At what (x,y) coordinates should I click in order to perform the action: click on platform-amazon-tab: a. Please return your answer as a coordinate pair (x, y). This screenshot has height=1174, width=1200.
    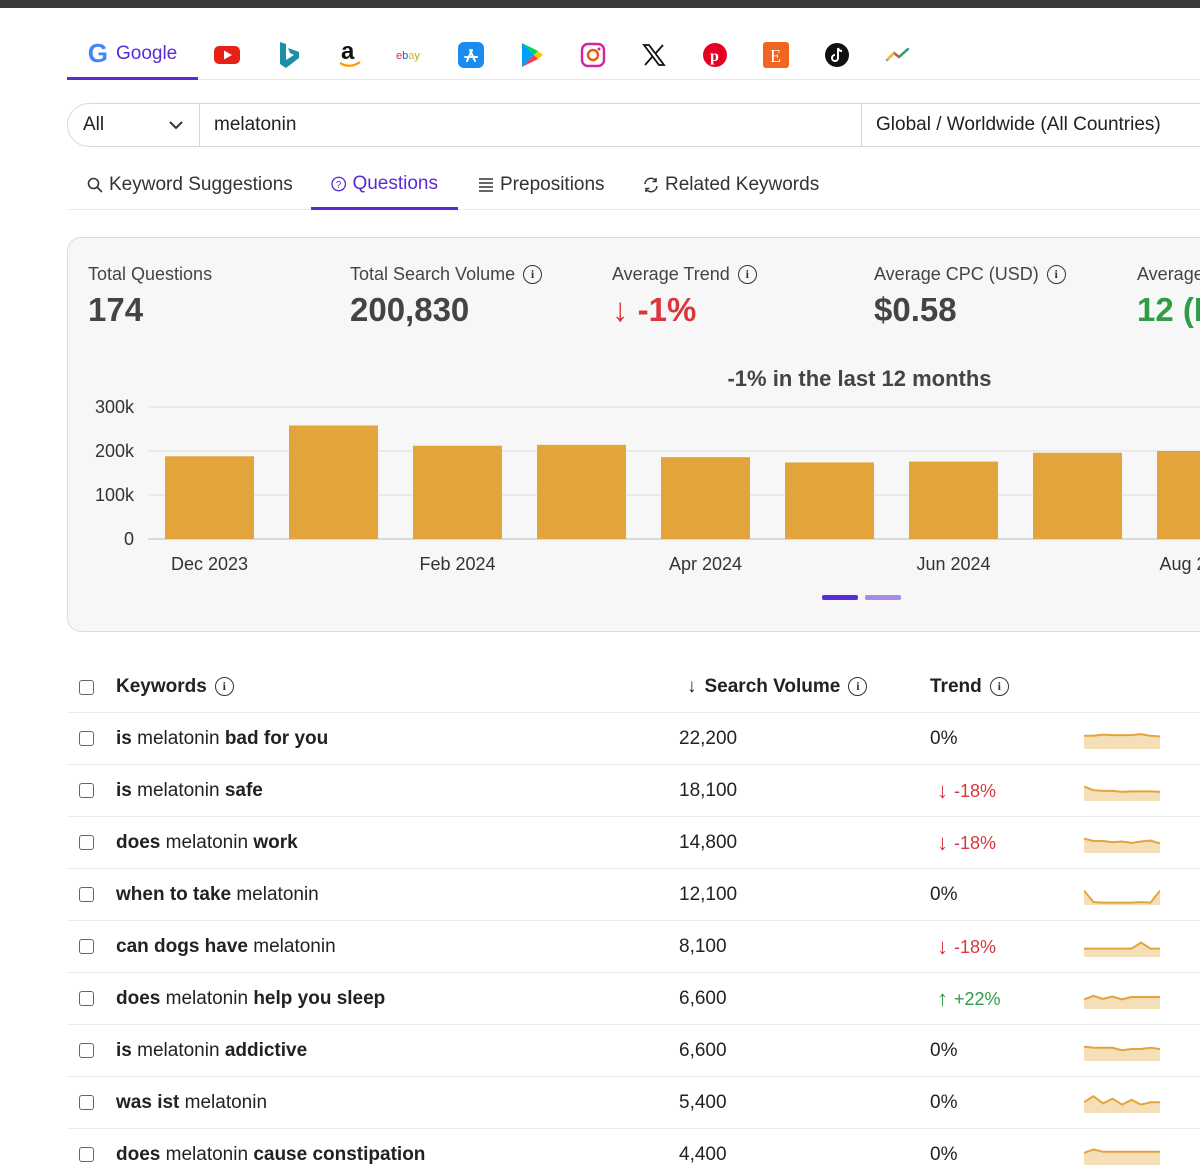
    Looking at the image, I should click on (350, 55).